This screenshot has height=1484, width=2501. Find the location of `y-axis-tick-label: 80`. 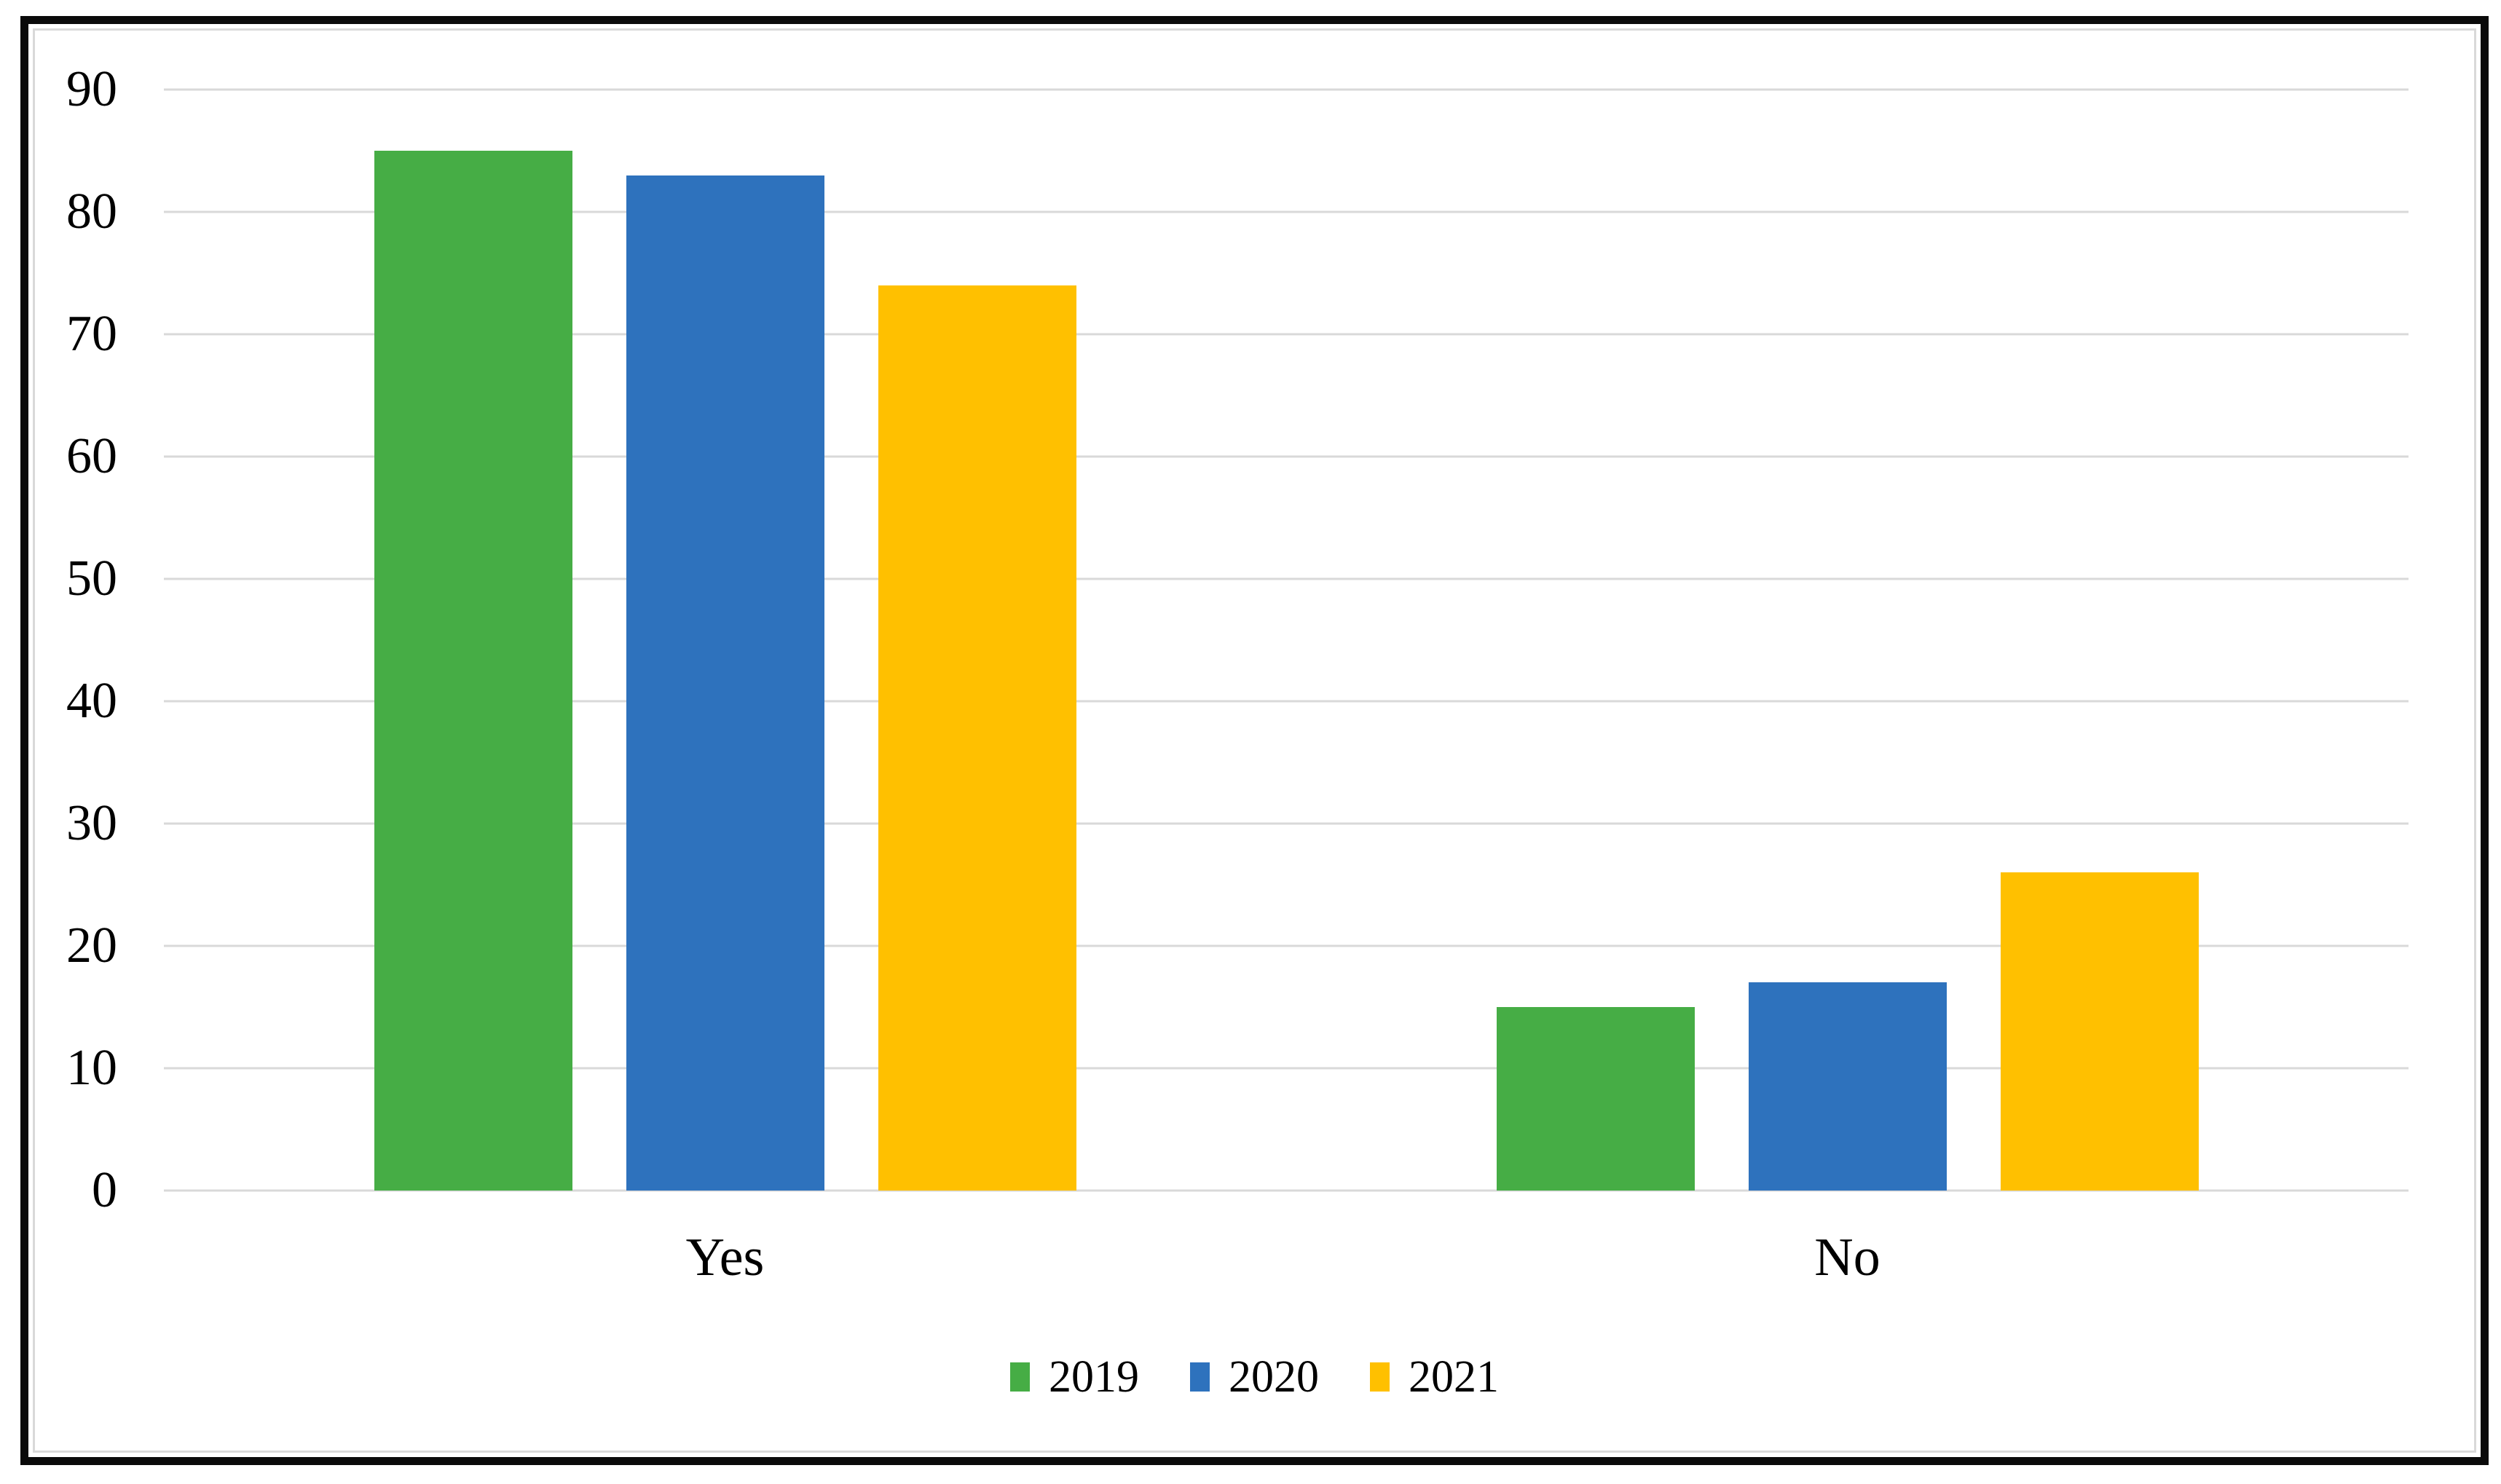

y-axis-tick-label: 80 is located at coordinates (91, 211).